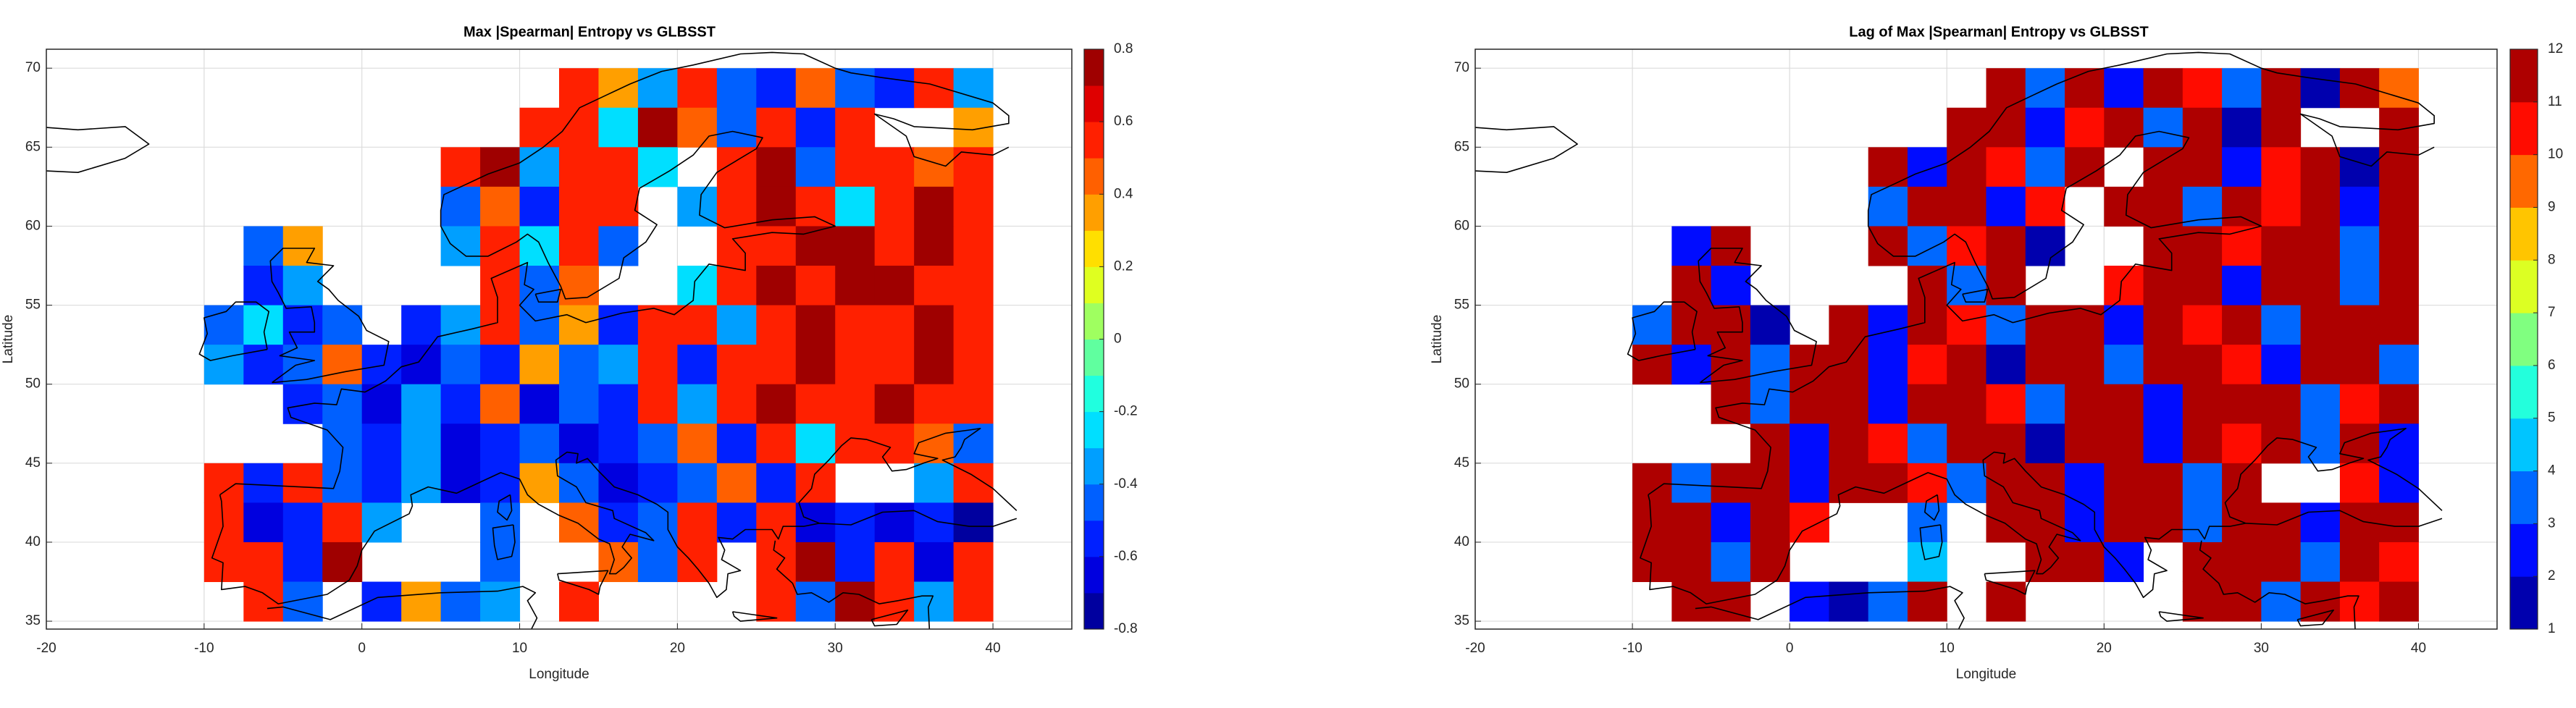 This screenshot has height=708, width=2576. I want to click on colorbar-tick-label: 3, so click(2552, 523).